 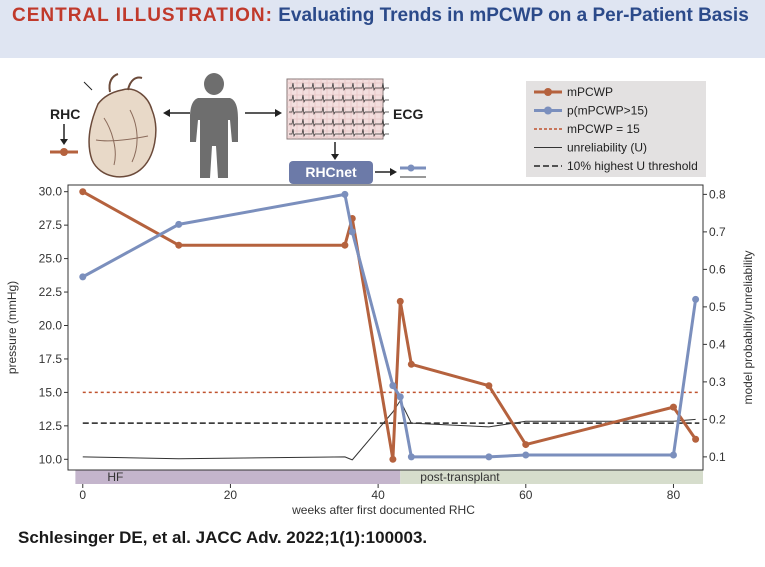 I want to click on legend-entry: mPCWP = 15, so click(x=587, y=129).